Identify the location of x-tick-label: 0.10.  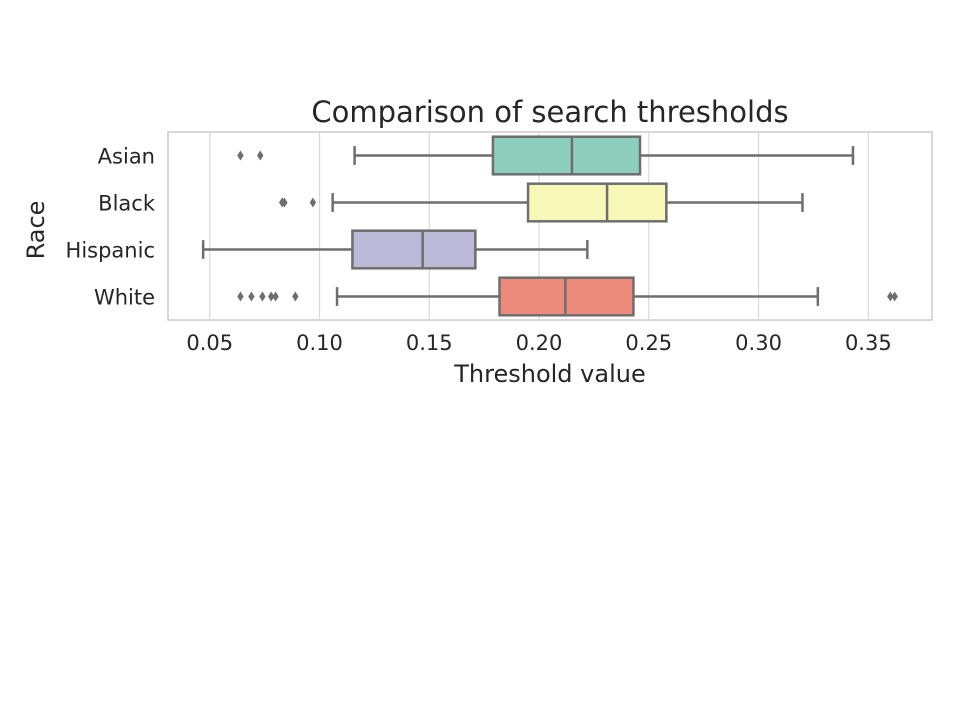
(319, 343).